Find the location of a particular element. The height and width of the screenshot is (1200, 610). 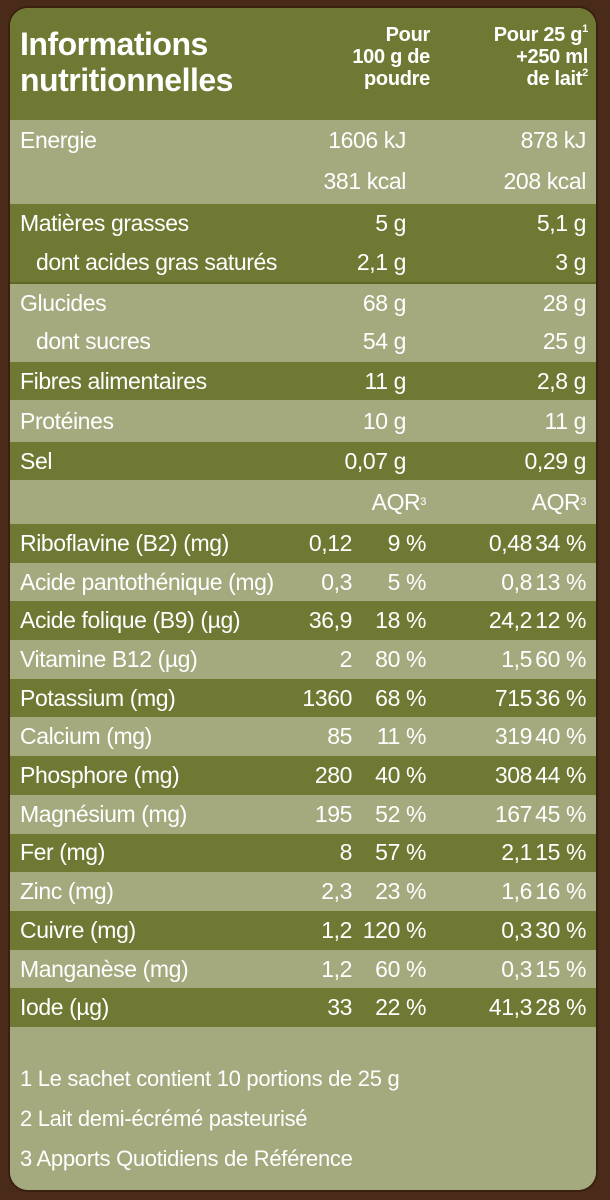

divider is located at coordinates (303, 283).